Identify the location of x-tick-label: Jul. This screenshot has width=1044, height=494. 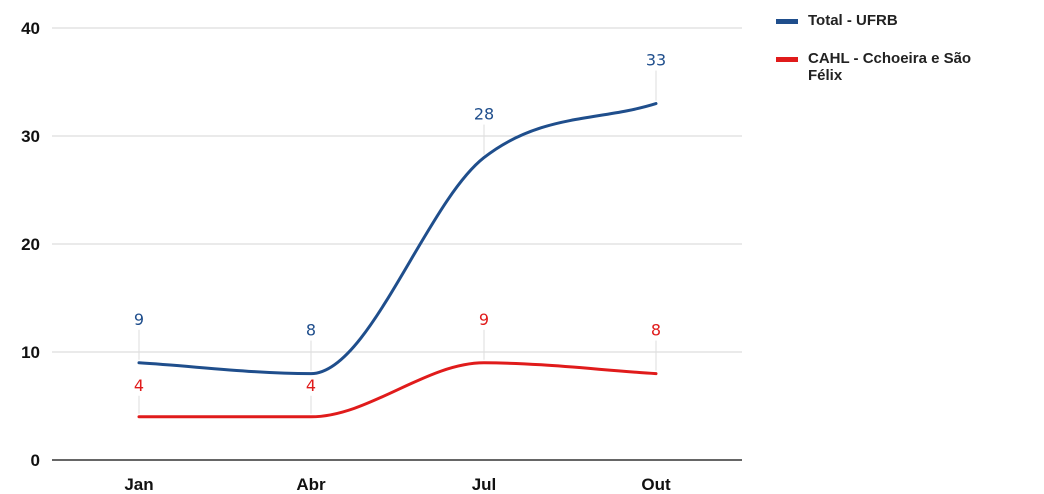
(484, 484).